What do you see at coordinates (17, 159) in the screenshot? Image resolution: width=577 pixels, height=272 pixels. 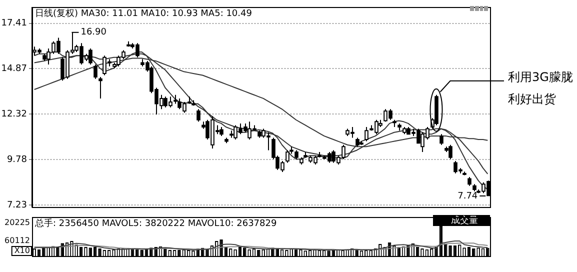 I see `y-tick-label: 9.78` at bounding box center [17, 159].